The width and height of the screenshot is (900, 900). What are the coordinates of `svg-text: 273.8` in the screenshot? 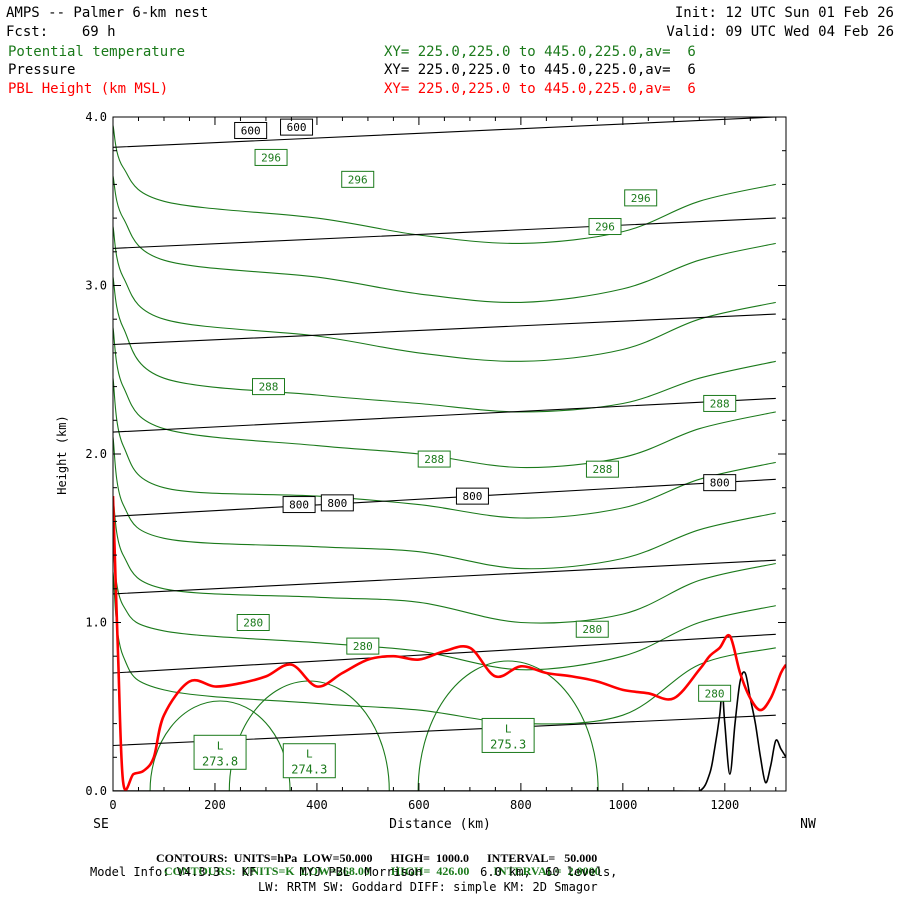 It's located at (220, 761).